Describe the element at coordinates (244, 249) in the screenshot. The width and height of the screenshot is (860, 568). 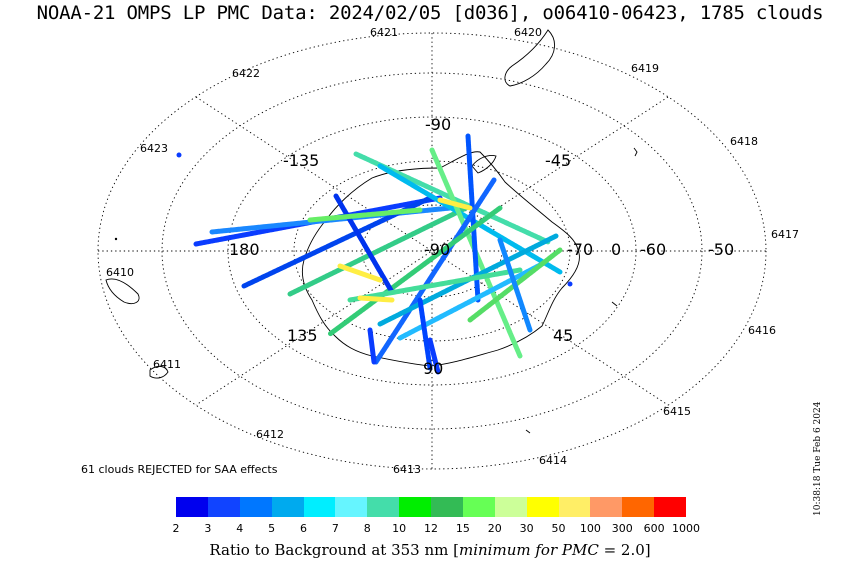
I see `lon-label: 180` at that location.